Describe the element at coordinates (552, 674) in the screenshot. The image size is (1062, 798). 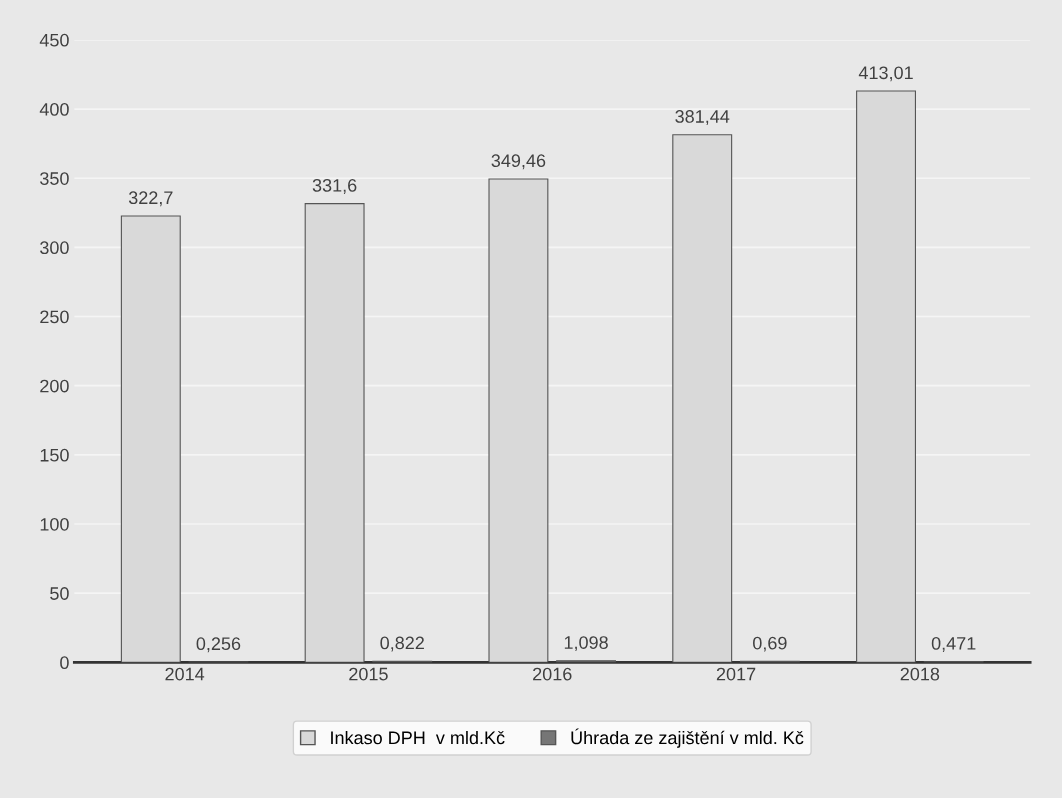
I see `x-tick-label: 2016` at that location.